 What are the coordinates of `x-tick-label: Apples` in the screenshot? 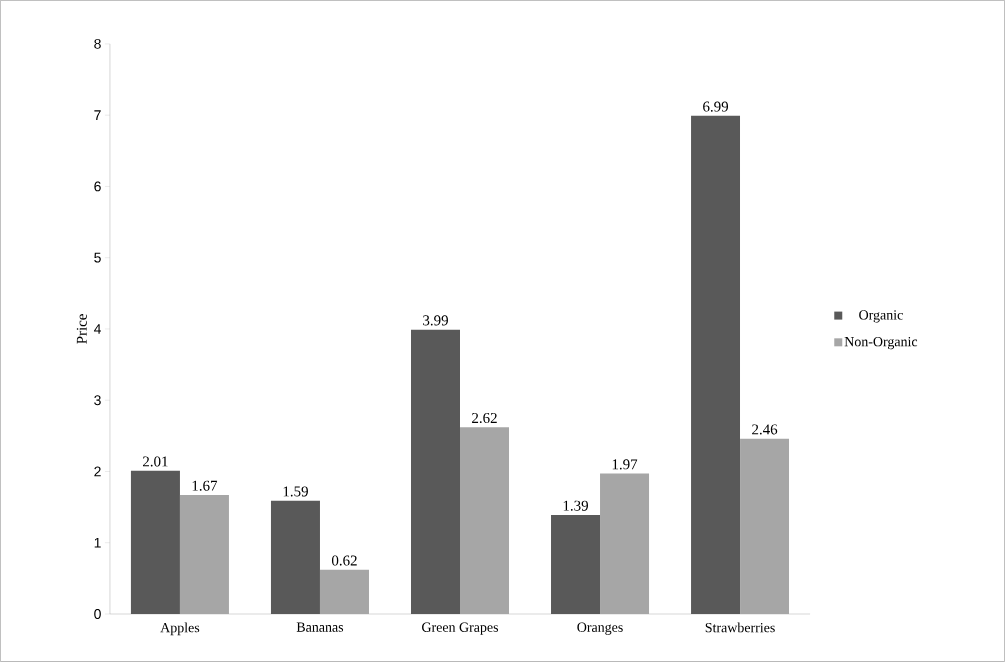 It's located at (180, 629).